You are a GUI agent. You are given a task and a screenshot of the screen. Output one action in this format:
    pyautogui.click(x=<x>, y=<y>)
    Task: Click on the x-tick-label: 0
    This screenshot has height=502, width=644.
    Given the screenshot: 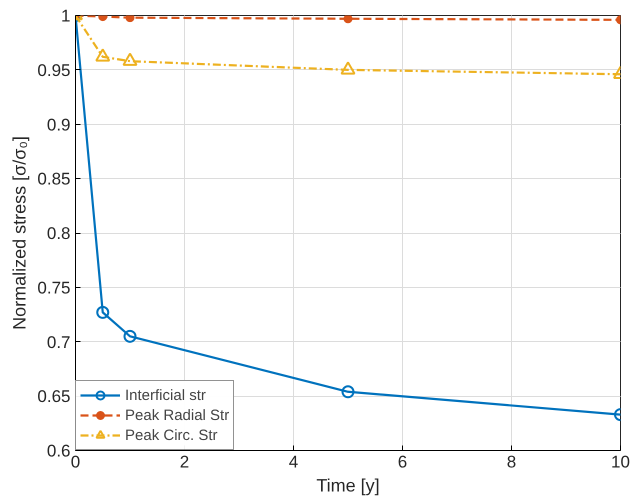 What is the action you would take?
    pyautogui.click(x=75, y=462)
    